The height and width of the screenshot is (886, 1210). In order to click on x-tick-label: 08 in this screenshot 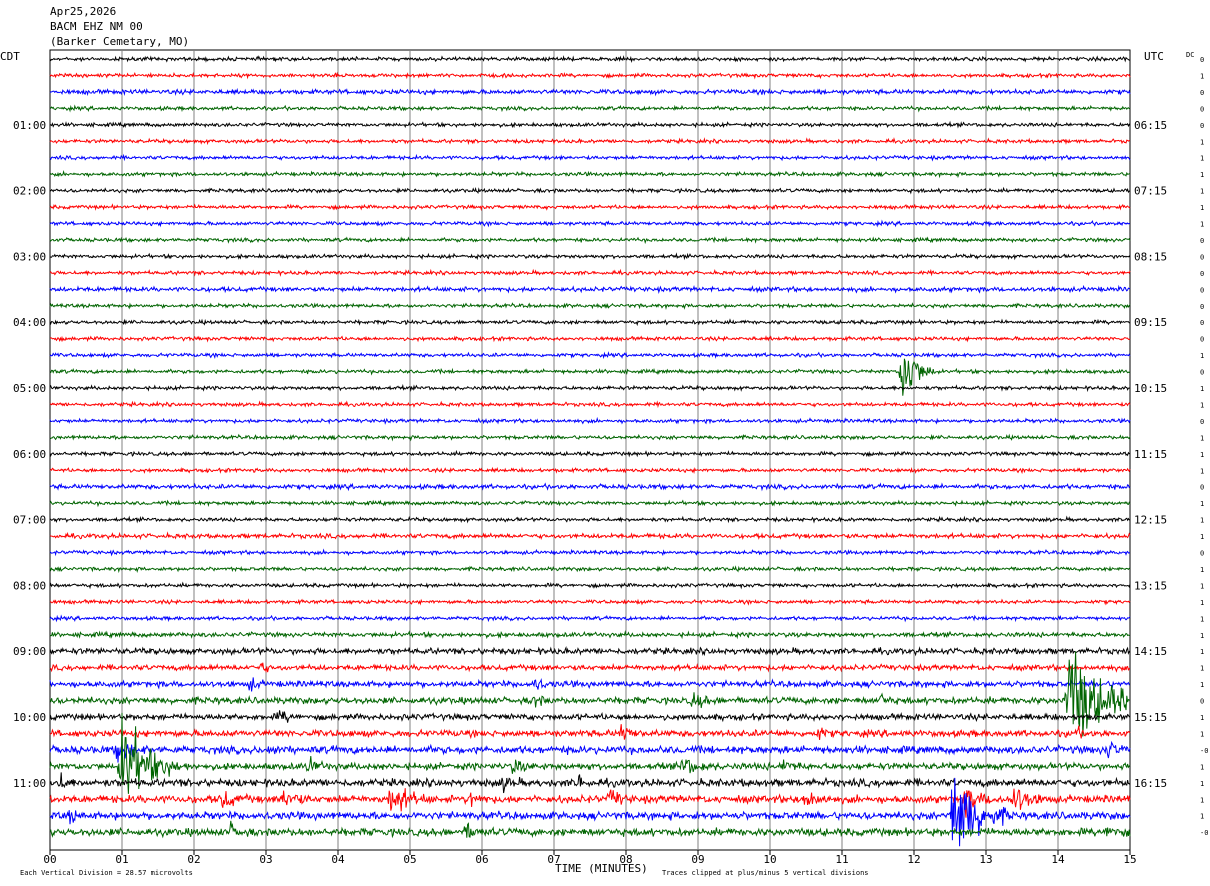, I will do `click(625, 859)`.